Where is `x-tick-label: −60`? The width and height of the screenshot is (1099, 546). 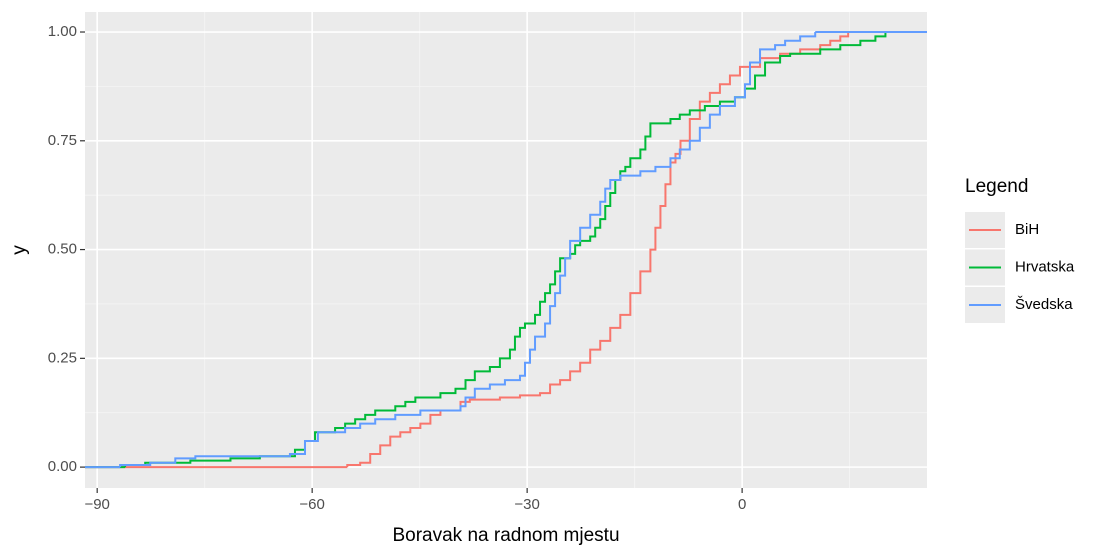
x-tick-label: −60 is located at coordinates (311, 504).